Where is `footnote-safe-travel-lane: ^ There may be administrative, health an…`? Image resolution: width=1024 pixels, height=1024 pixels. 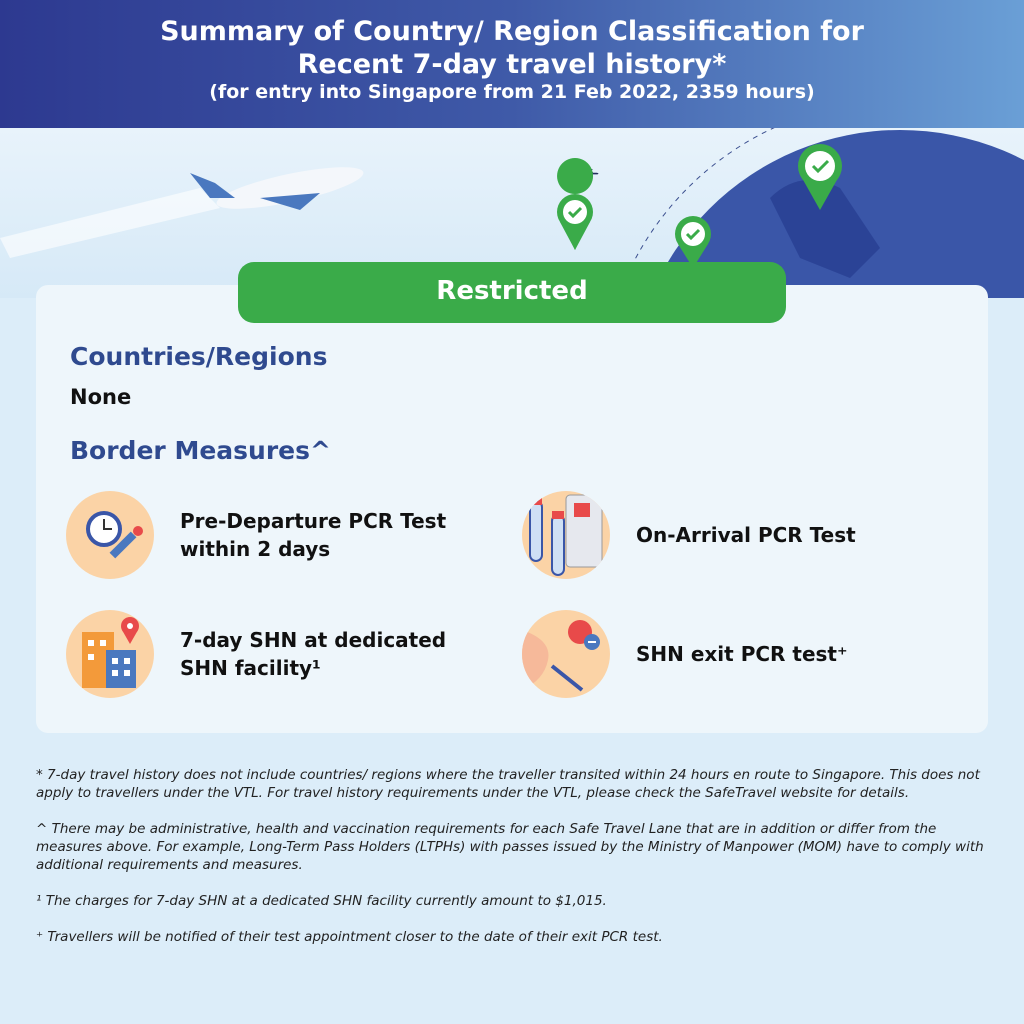 footnote-safe-travel-lane: ^ There may be administrative, health an… is located at coordinates (510, 847).